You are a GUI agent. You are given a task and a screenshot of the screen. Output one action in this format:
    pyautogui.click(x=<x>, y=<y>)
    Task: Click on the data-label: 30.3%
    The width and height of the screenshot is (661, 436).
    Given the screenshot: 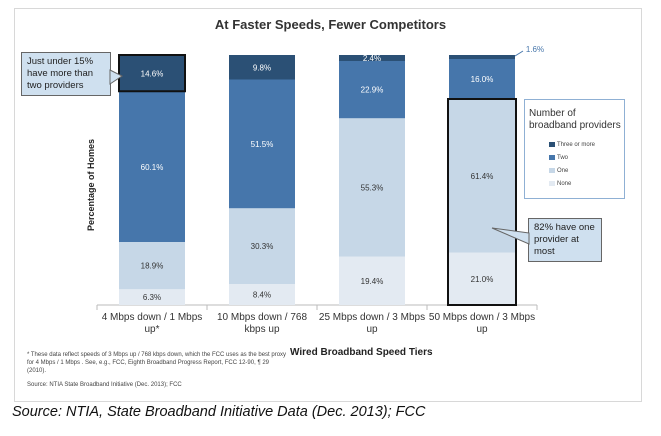 What is the action you would take?
    pyautogui.click(x=262, y=246)
    